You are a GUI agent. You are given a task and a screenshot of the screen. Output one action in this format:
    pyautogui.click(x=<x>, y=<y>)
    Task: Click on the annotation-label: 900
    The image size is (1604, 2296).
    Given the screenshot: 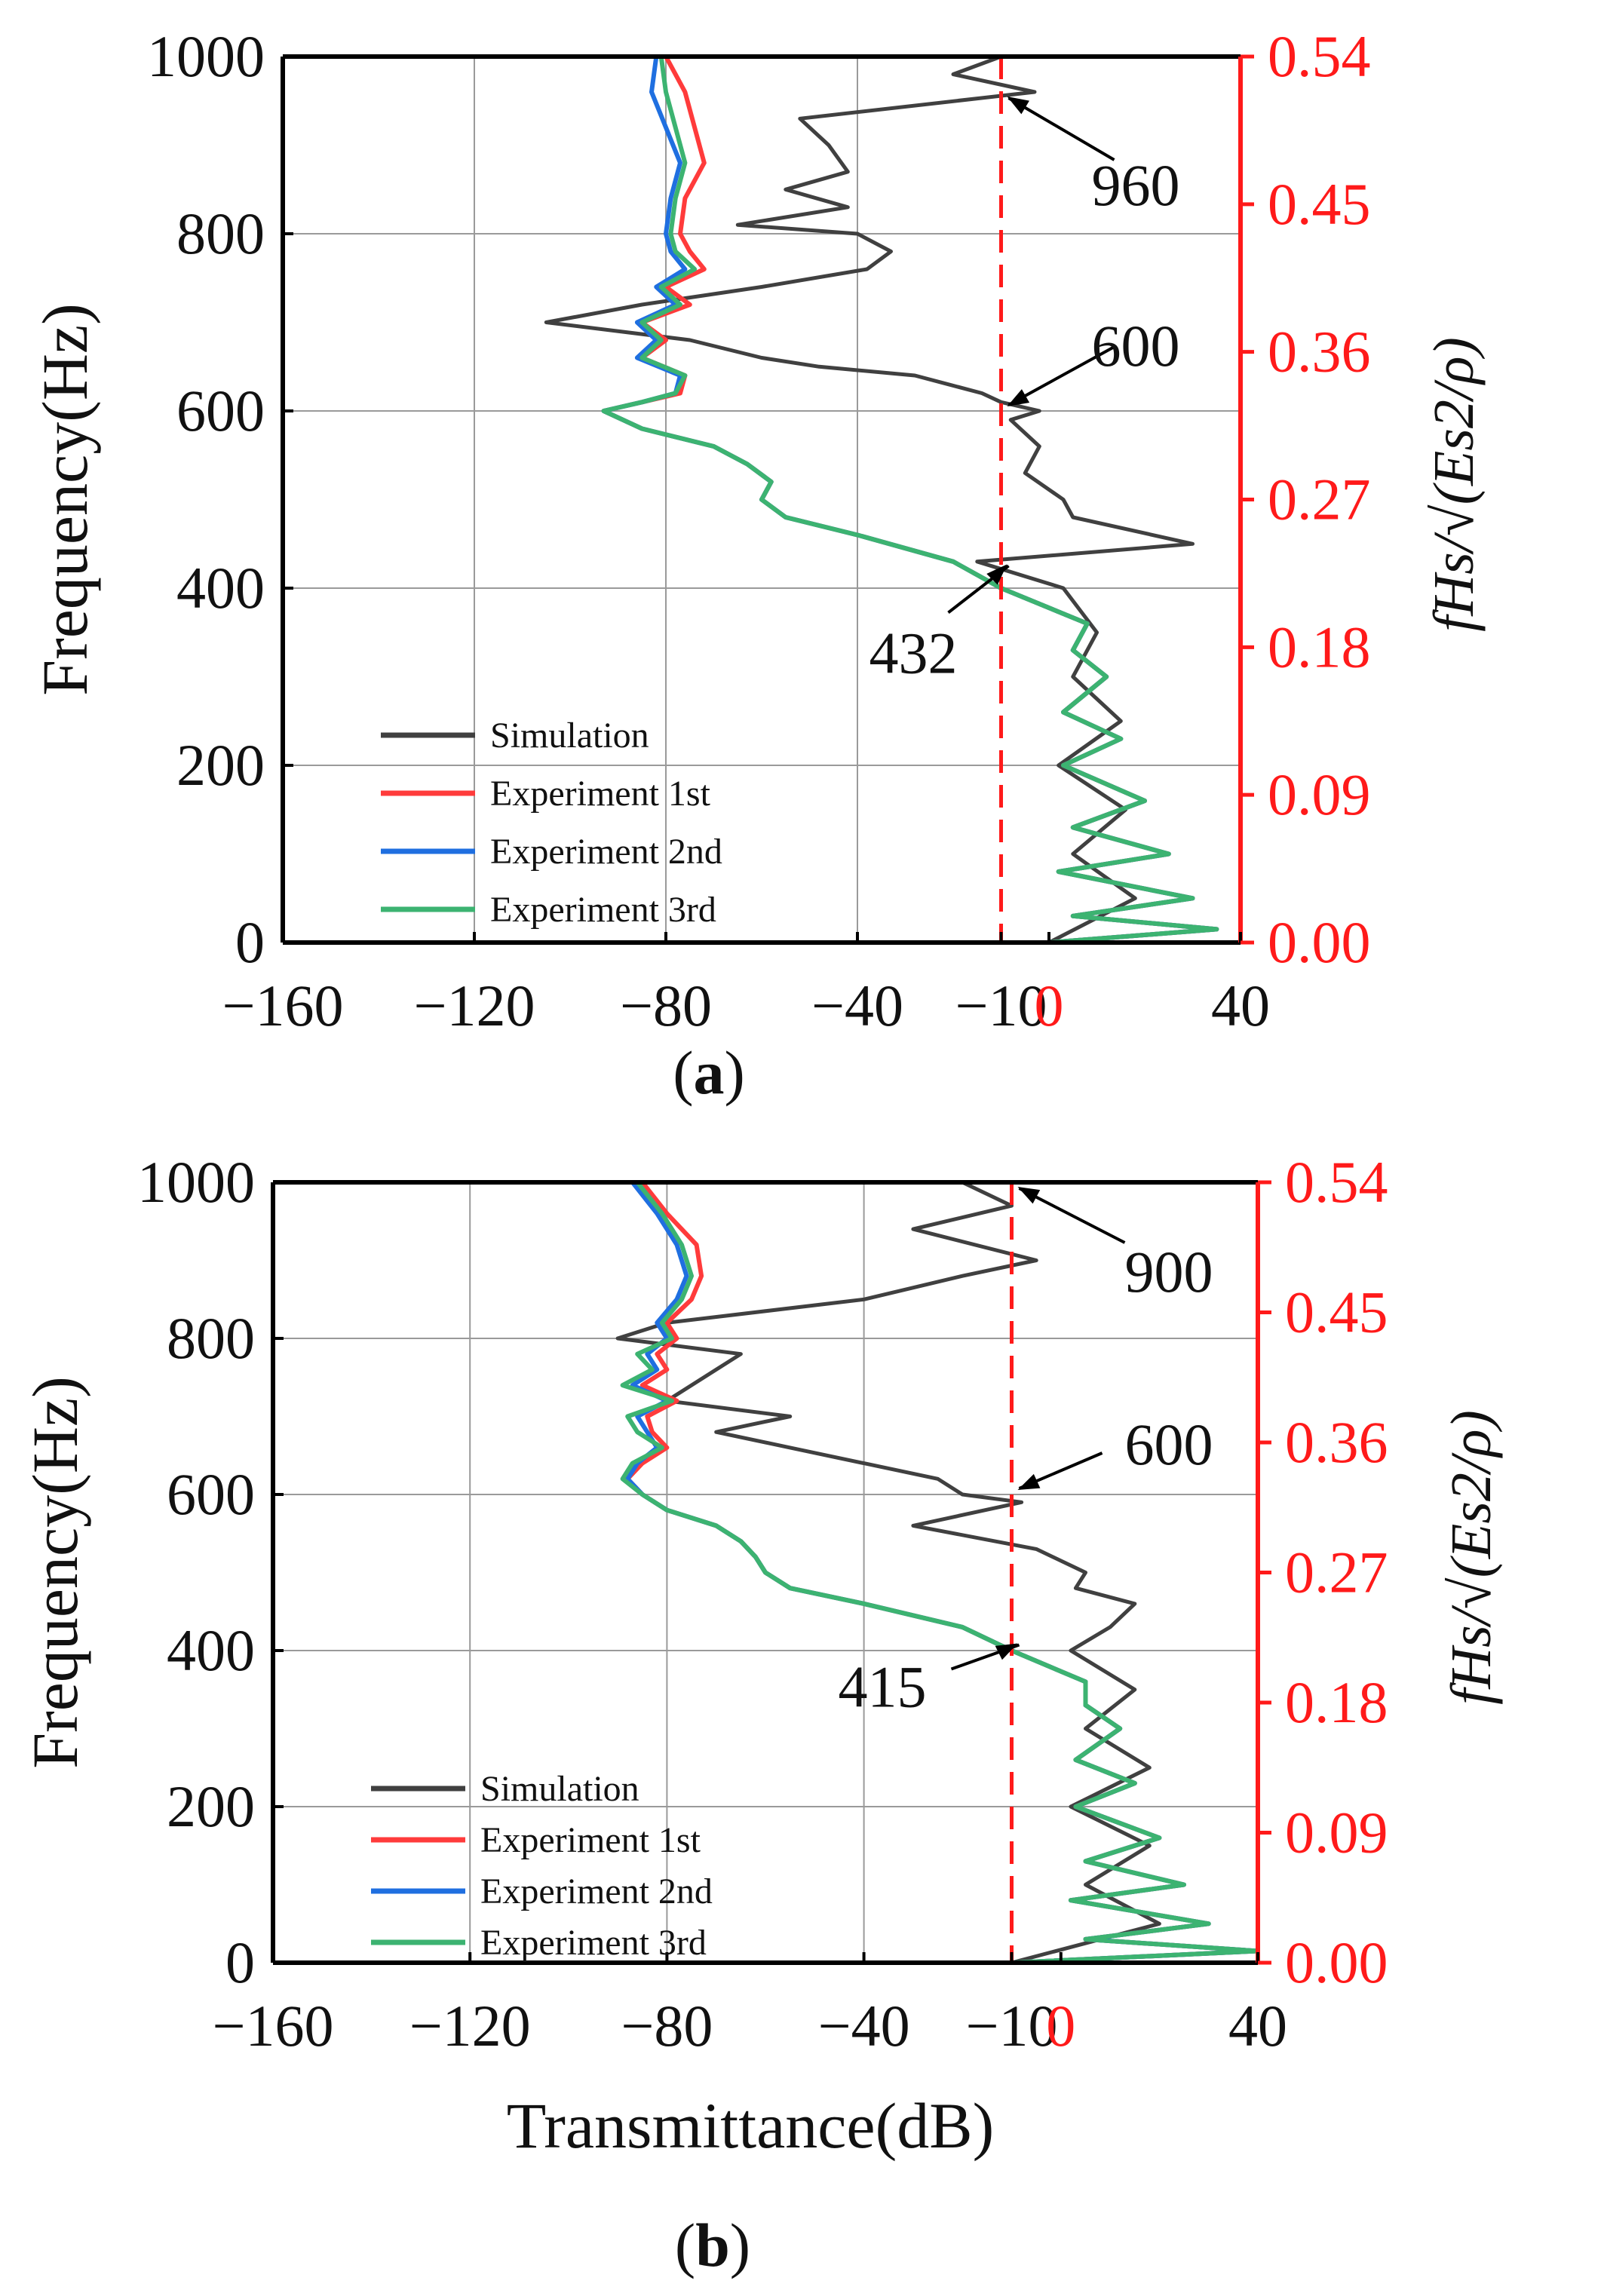 What is the action you would take?
    pyautogui.click(x=1169, y=1271)
    